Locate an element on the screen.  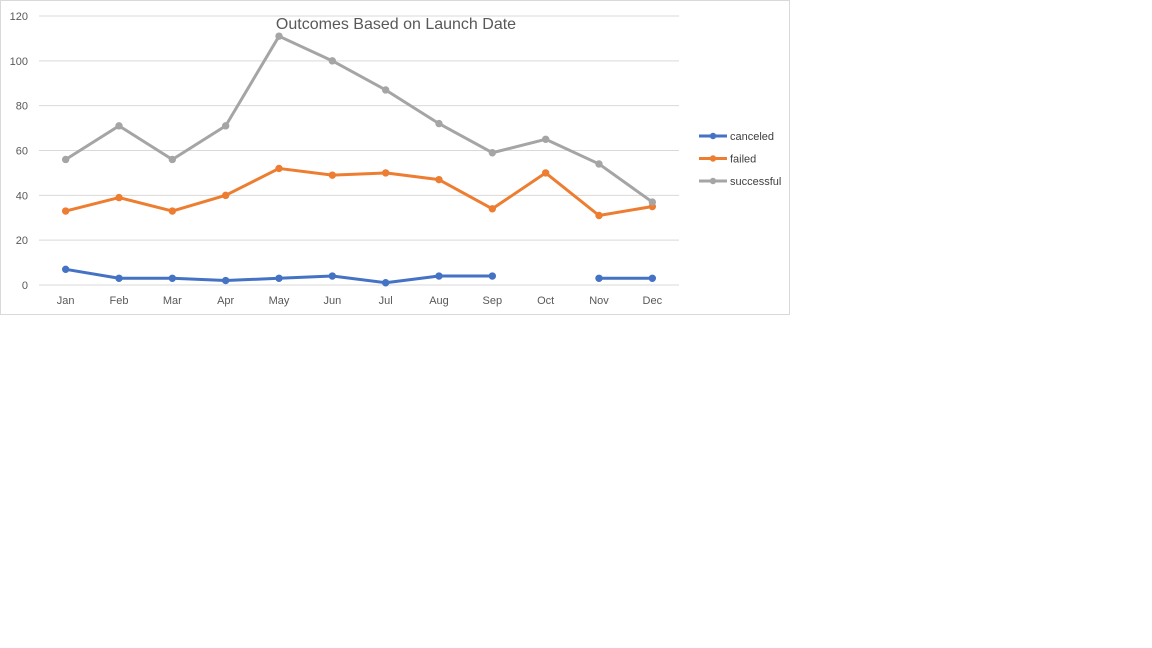
legend-item-canceled: canceled is located at coordinates (736, 137).